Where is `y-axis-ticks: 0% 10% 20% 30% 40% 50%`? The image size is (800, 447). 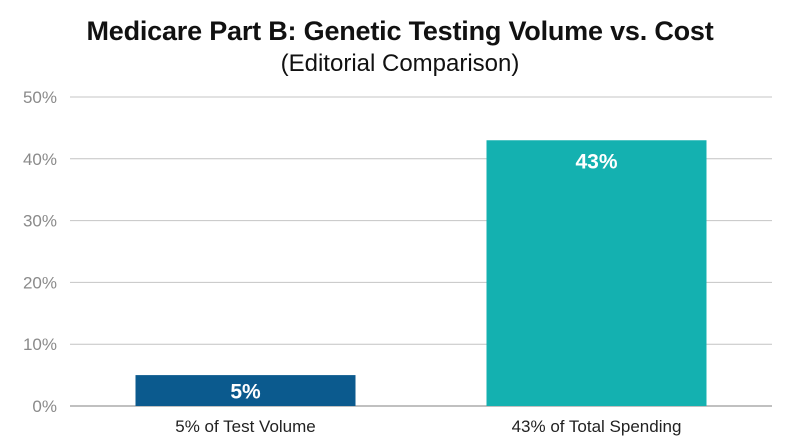 y-axis-ticks: 0% 10% 20% 30% 40% 50% is located at coordinates (40, 252).